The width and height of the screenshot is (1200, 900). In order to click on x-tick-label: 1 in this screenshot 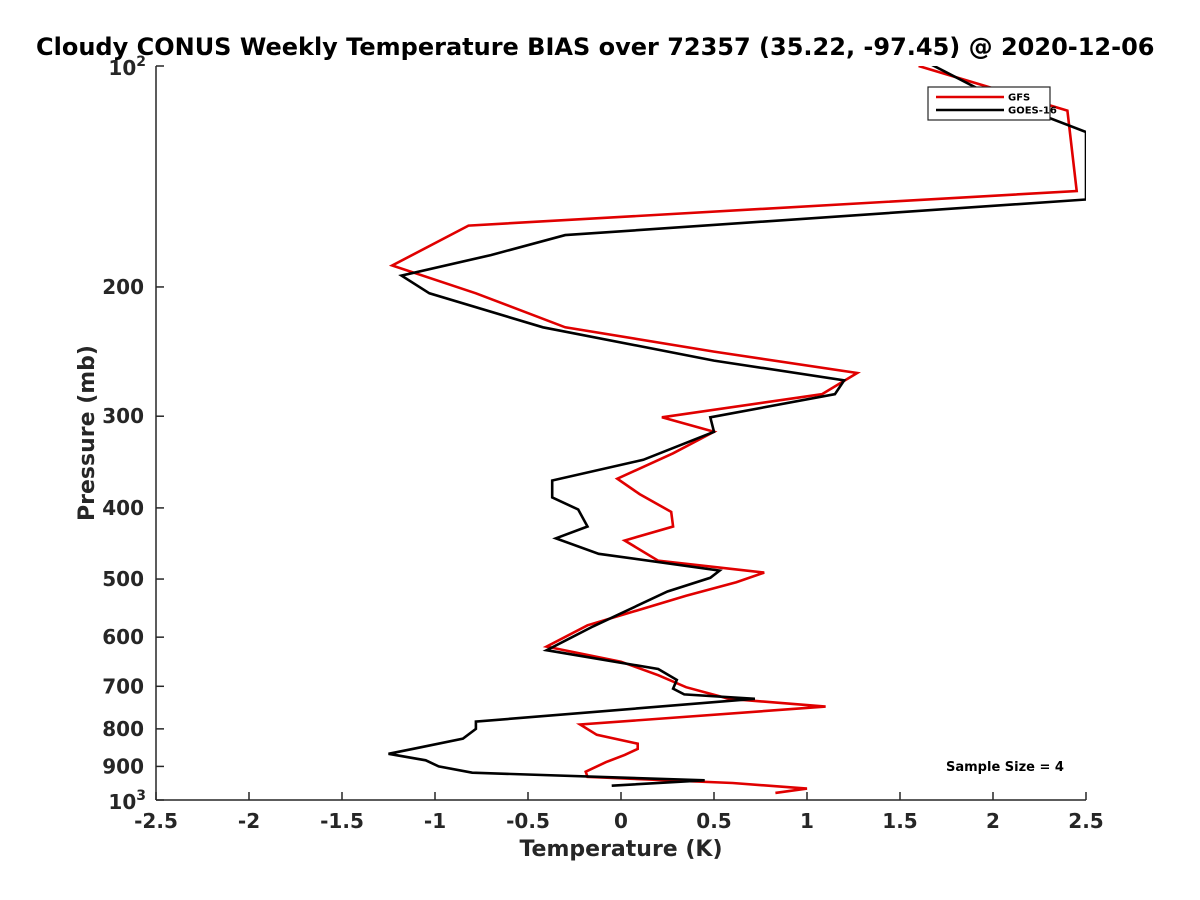, I will do `click(807, 821)`.